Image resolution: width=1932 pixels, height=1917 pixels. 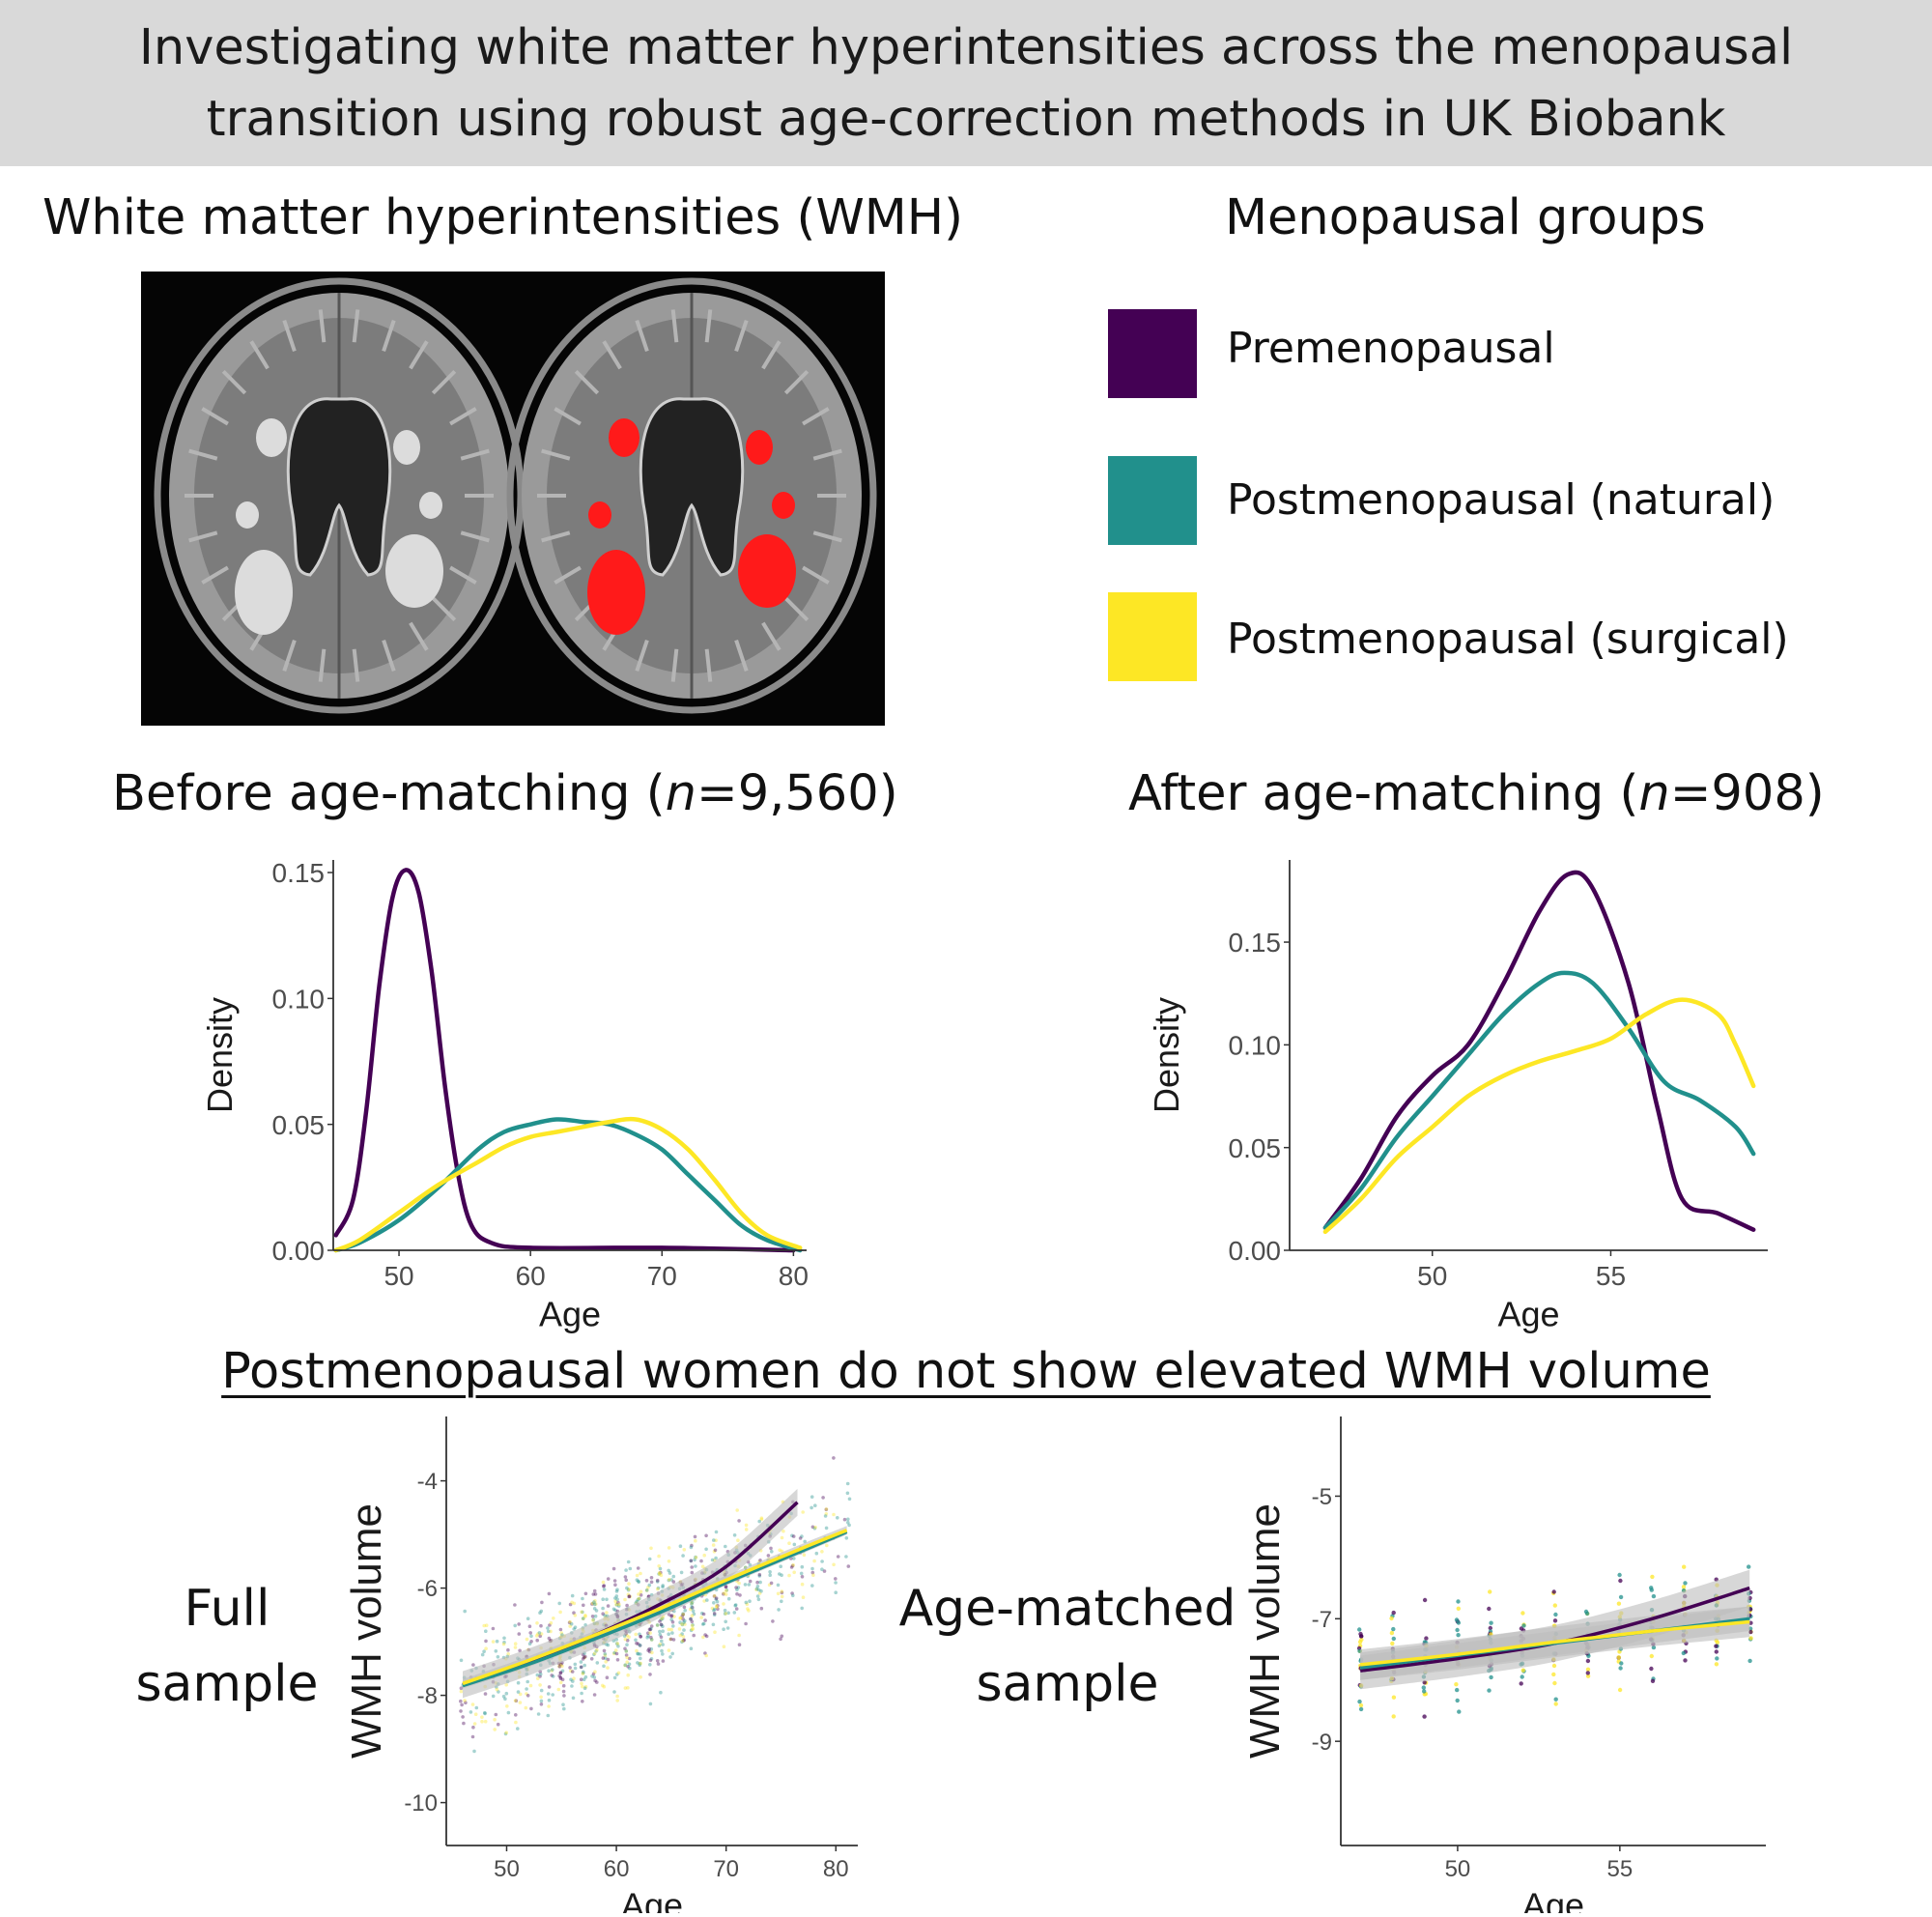 What do you see at coordinates (1476, 793) in the screenshot?
I see `after-matching-title: After age-matching (n=908)` at bounding box center [1476, 793].